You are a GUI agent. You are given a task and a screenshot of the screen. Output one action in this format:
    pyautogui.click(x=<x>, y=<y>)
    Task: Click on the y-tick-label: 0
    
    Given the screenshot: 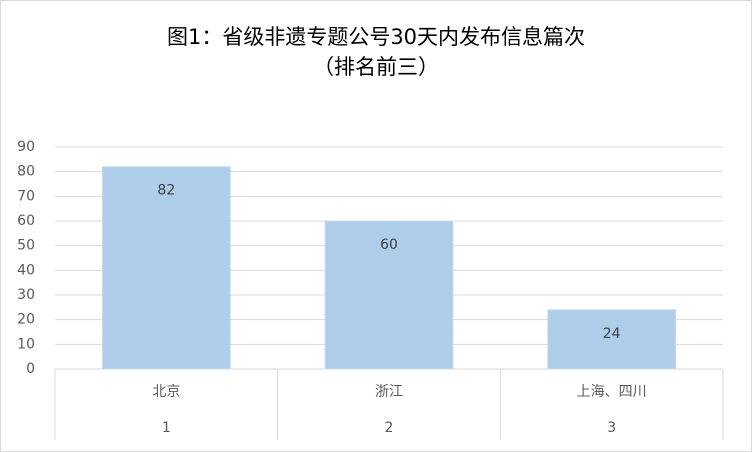 What is the action you would take?
    pyautogui.click(x=30, y=369)
    